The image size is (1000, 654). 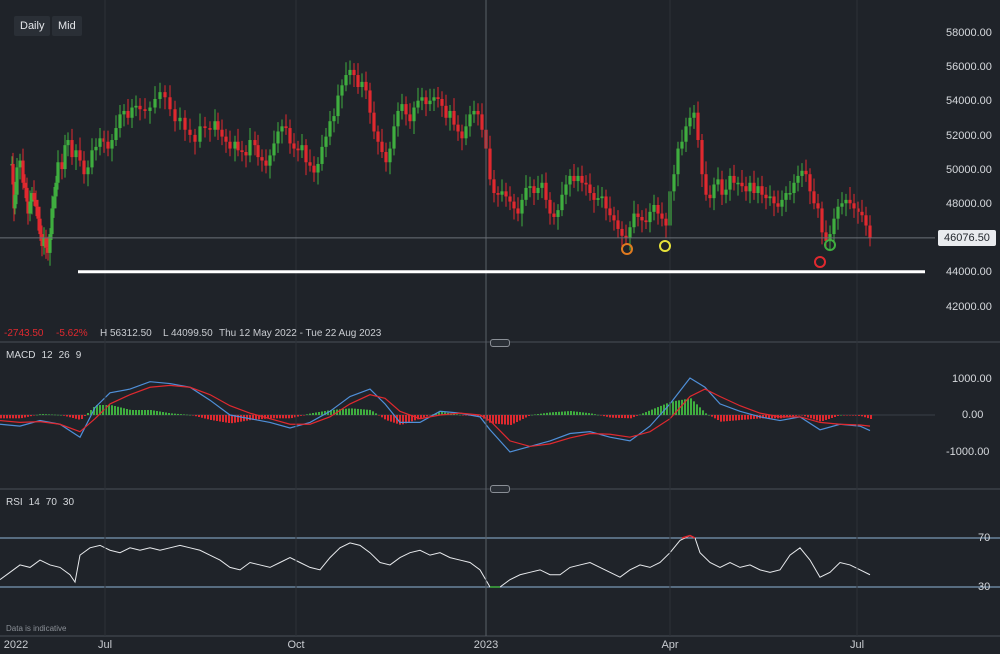 I want to click on macd-tick: -1000.00, so click(x=968, y=452).